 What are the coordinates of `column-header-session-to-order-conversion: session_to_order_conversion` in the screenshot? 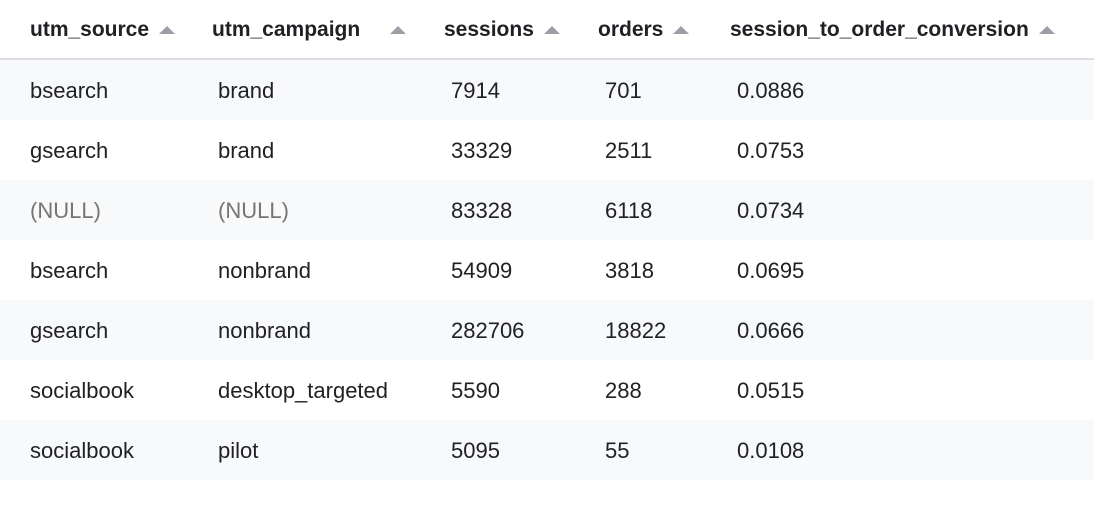 It's located at (892, 30).